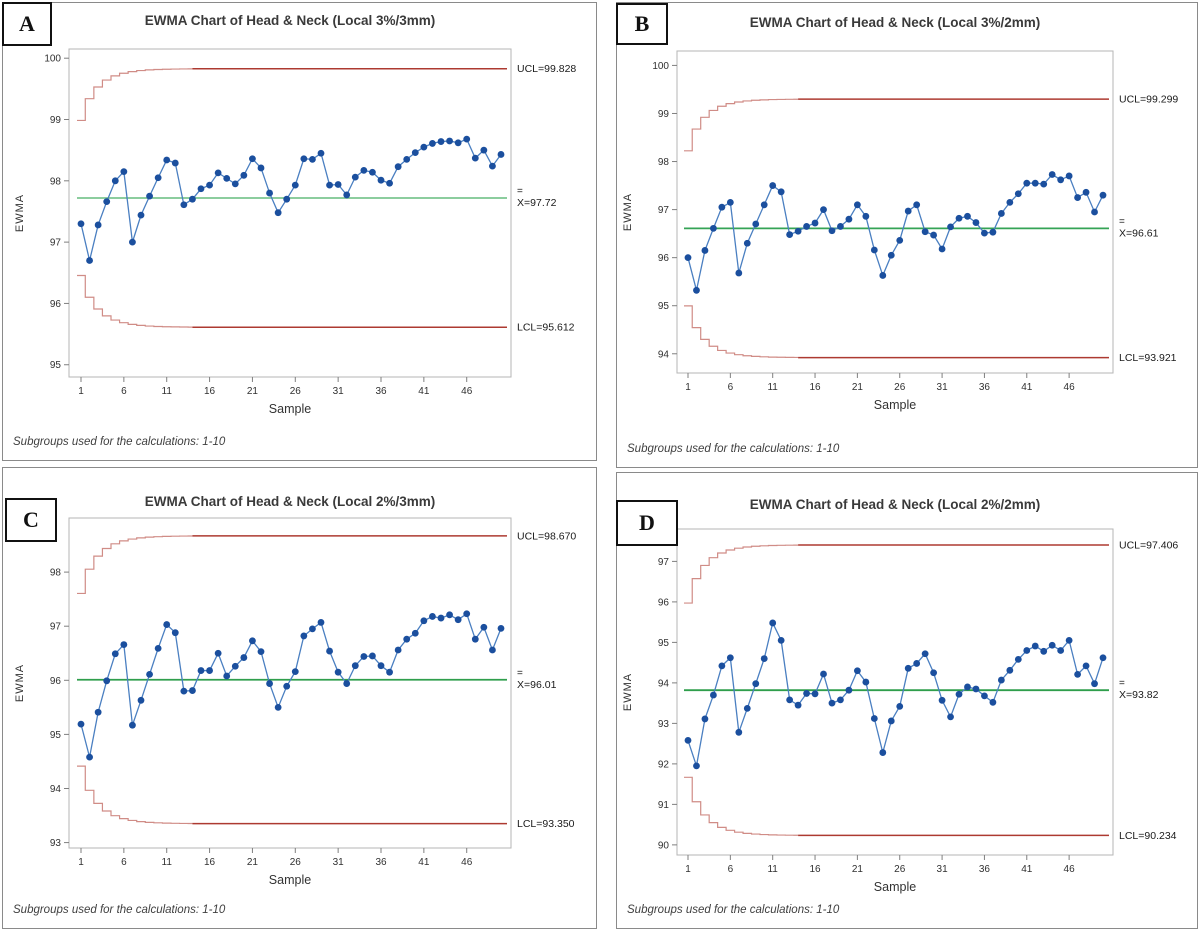 This screenshot has height=931, width=1200. I want to click on center-label-overbar: =, so click(1122, 221).